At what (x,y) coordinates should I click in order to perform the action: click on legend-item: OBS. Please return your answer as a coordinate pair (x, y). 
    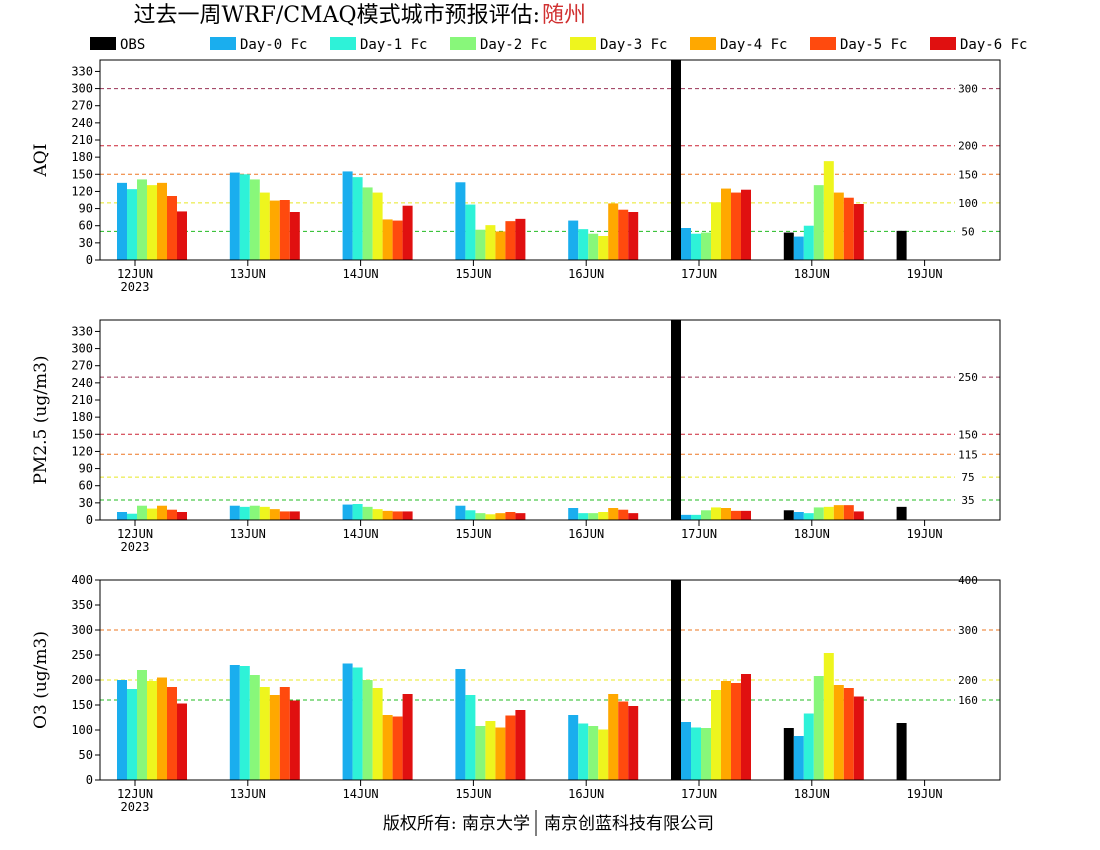
    Looking at the image, I should click on (117, 45).